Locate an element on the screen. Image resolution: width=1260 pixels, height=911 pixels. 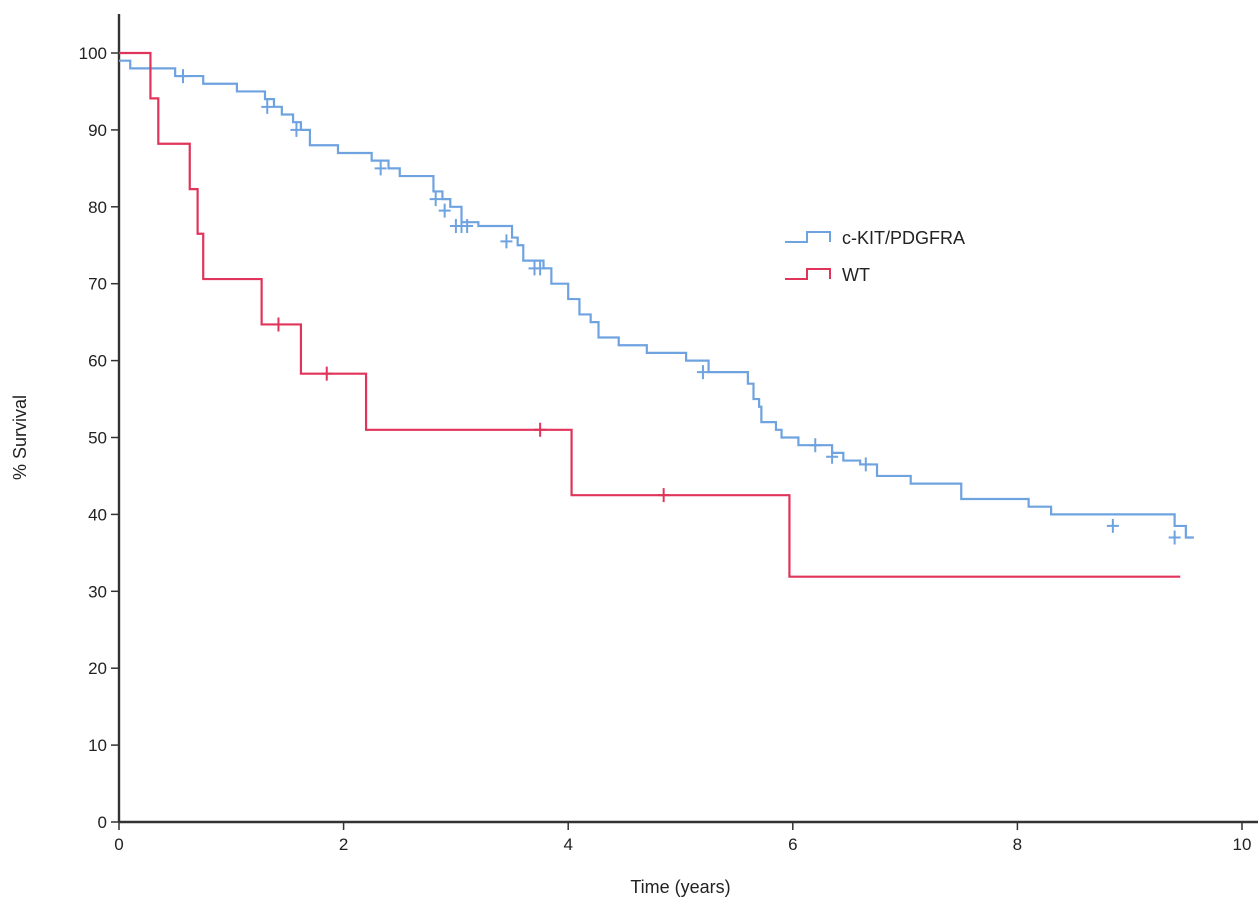
y-tick-label: 30 is located at coordinates (97, 591).